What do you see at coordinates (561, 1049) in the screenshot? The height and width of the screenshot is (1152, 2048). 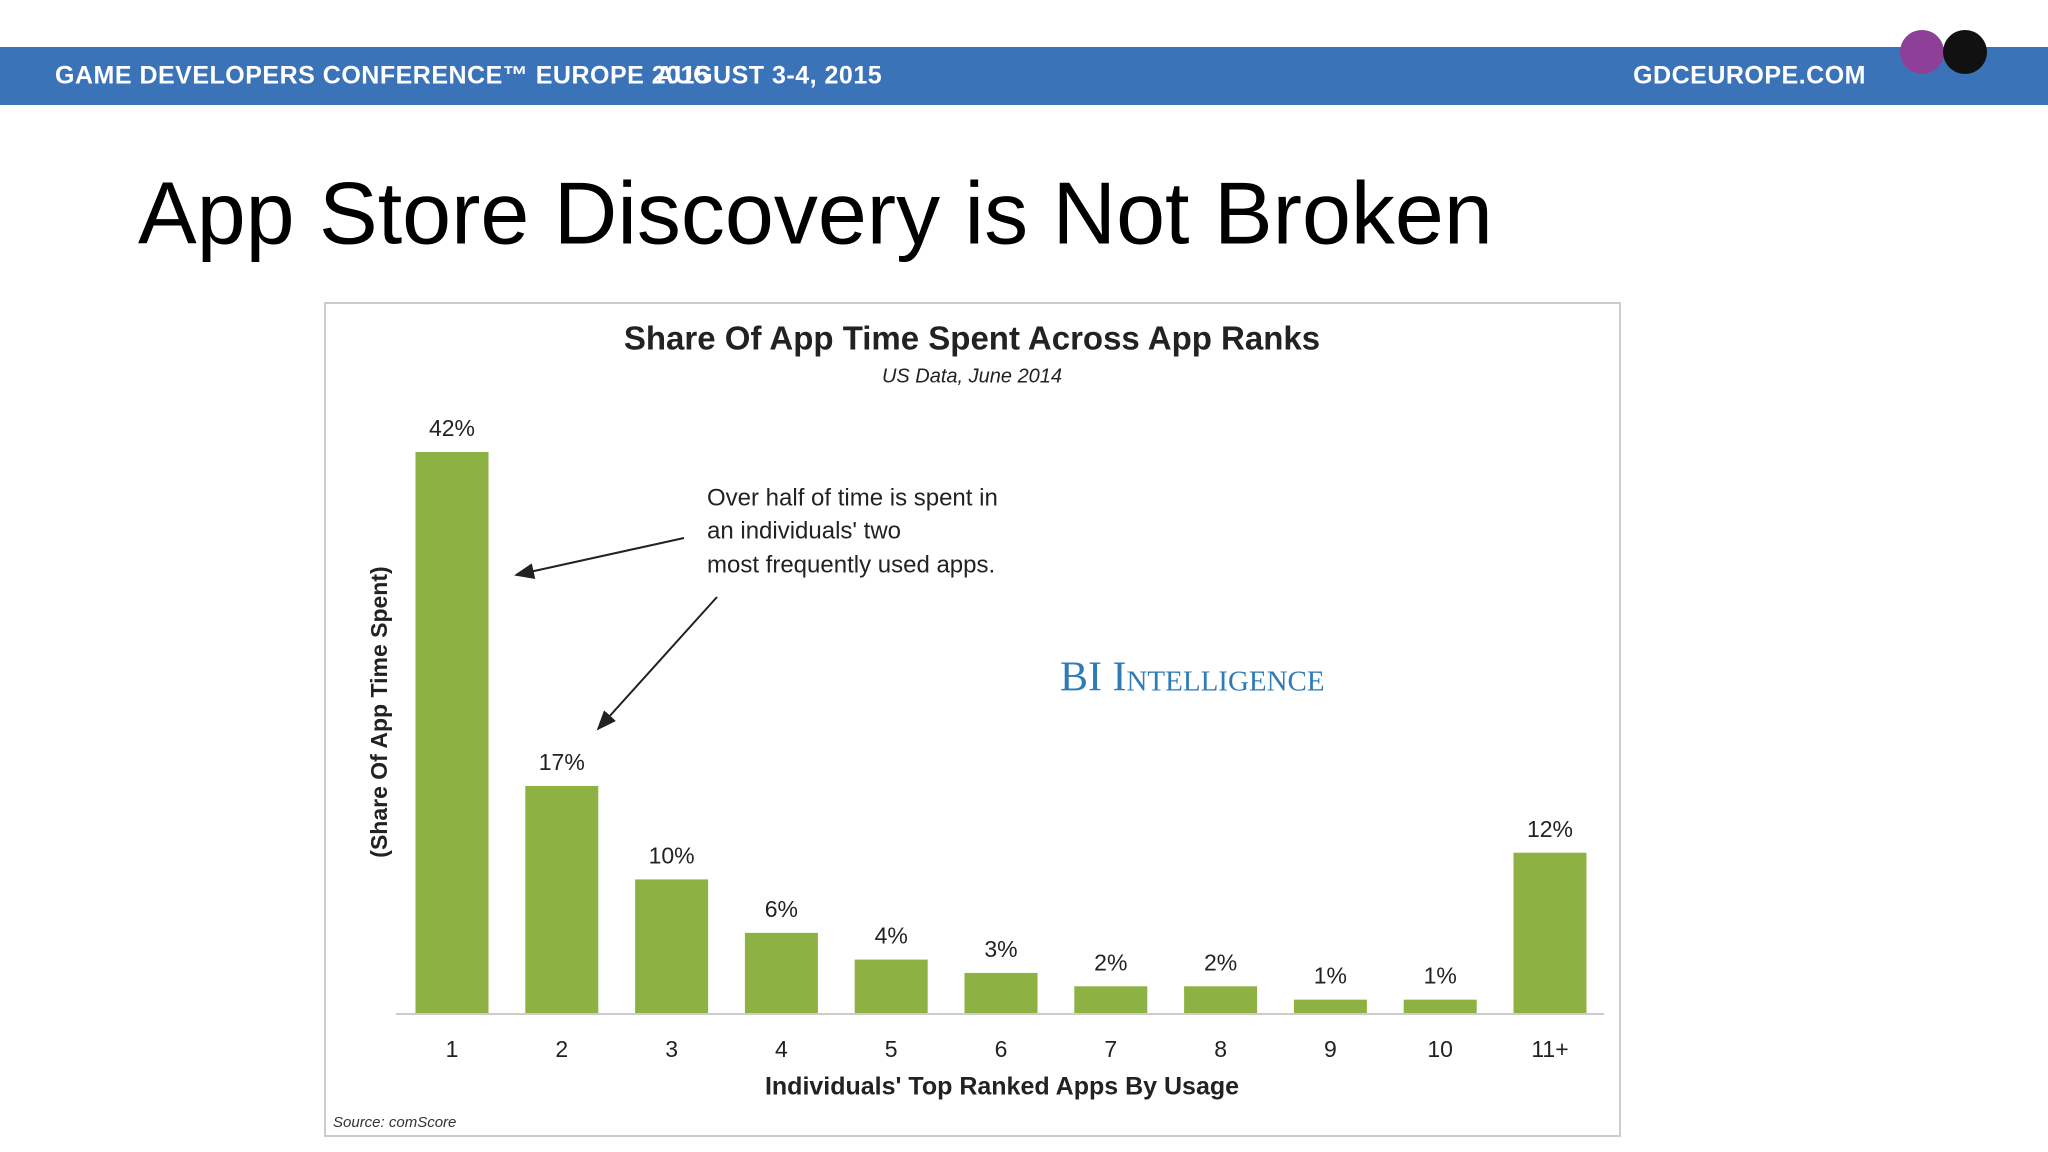 I see `x-tick-label: 2` at bounding box center [561, 1049].